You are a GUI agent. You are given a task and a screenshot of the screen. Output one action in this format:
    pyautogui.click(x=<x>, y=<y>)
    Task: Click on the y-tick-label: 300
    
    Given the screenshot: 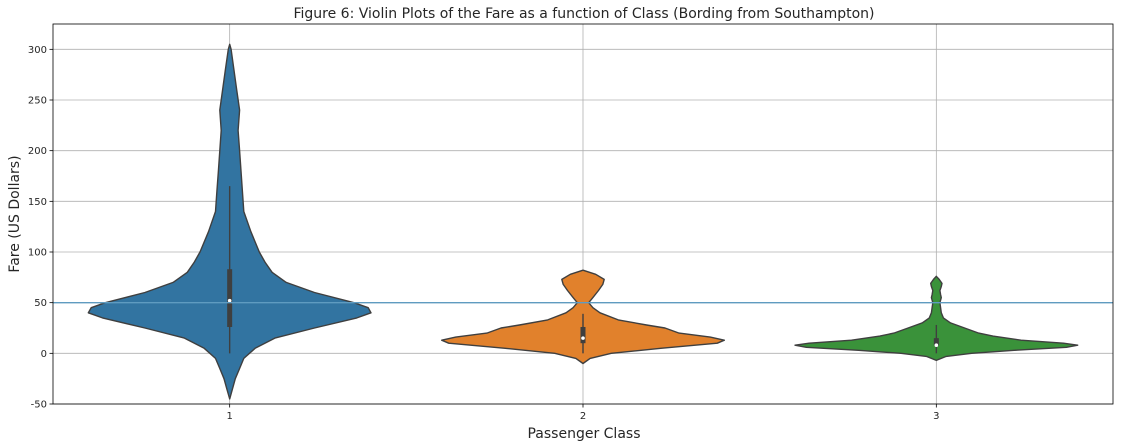 What is the action you would take?
    pyautogui.click(x=37, y=50)
    